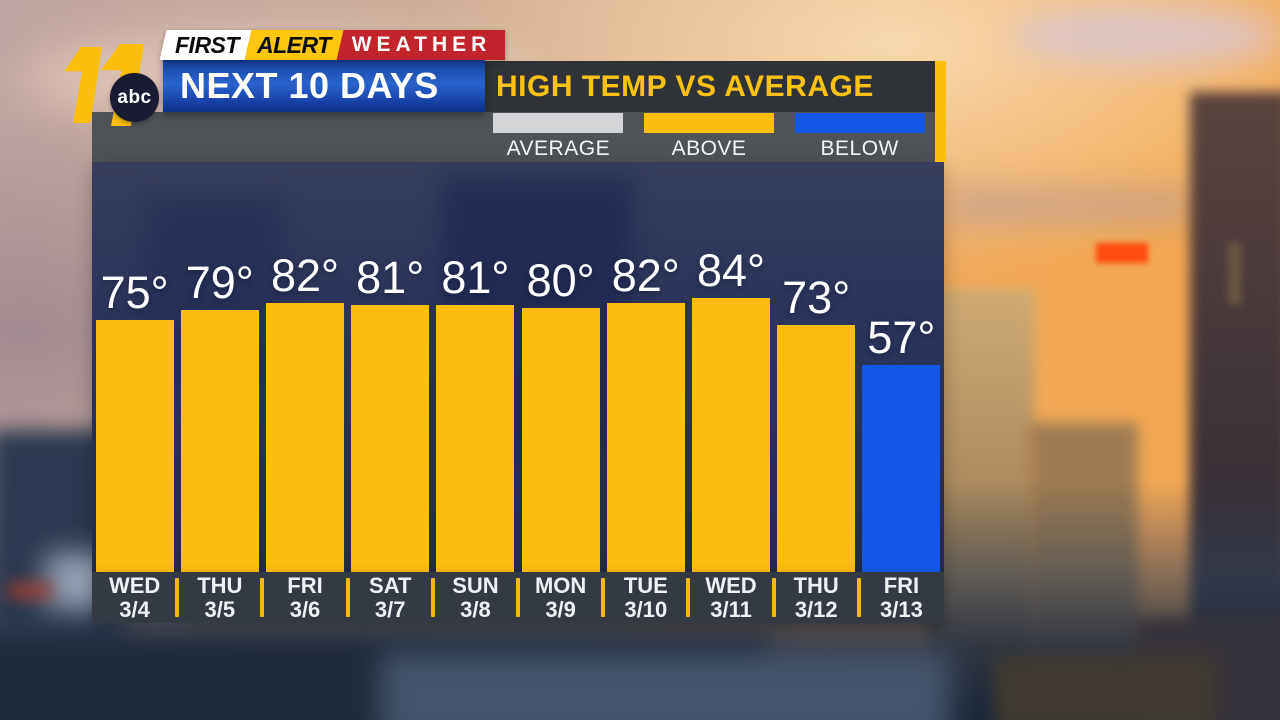  I want to click on temp-value-label: 75°, so click(134, 292).